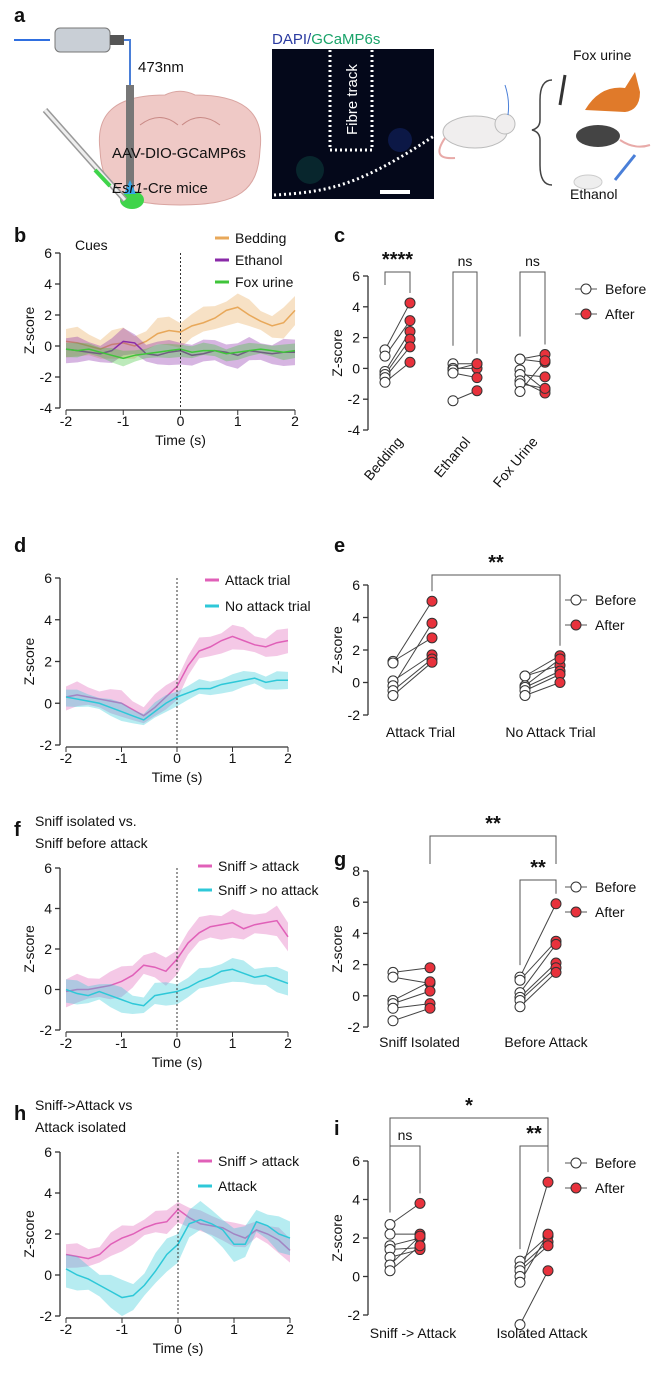  Describe the element at coordinates (177, 777) in the screenshot. I see `x-axis-label: Time (s)` at that location.